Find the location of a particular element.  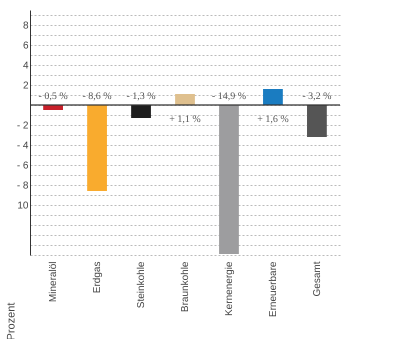

y-tick-label: 6 is located at coordinates (25, 46).